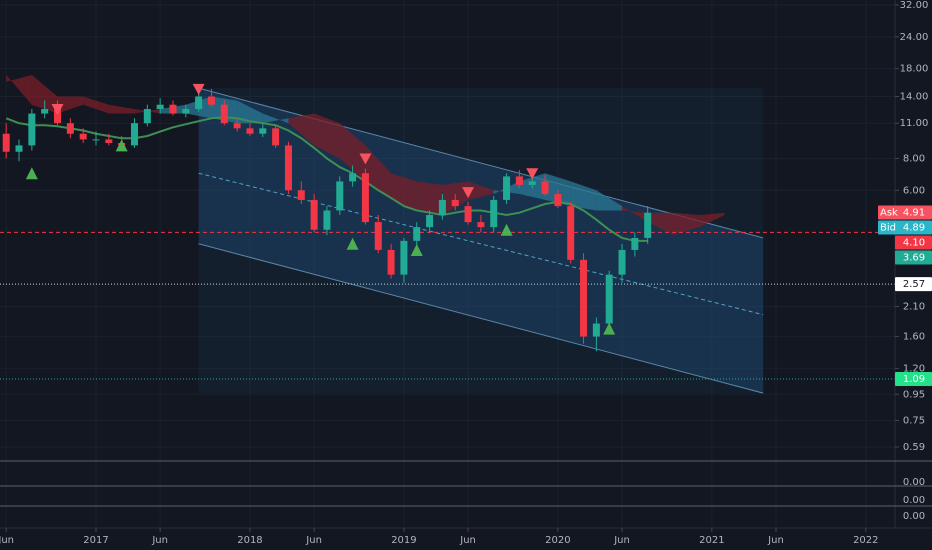 This screenshot has width=932, height=550. What do you see at coordinates (914, 227) in the screenshot?
I see `price-label: 4.89` at bounding box center [914, 227].